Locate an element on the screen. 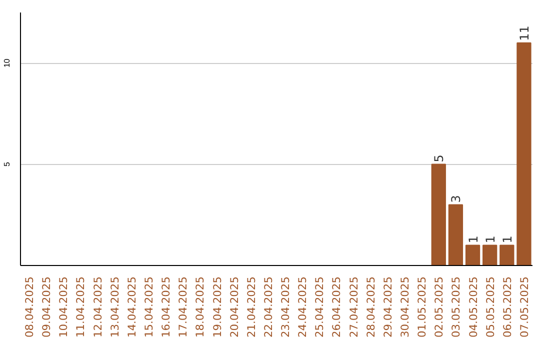  x-tick-label: 28.04.2025 is located at coordinates (371, 307).